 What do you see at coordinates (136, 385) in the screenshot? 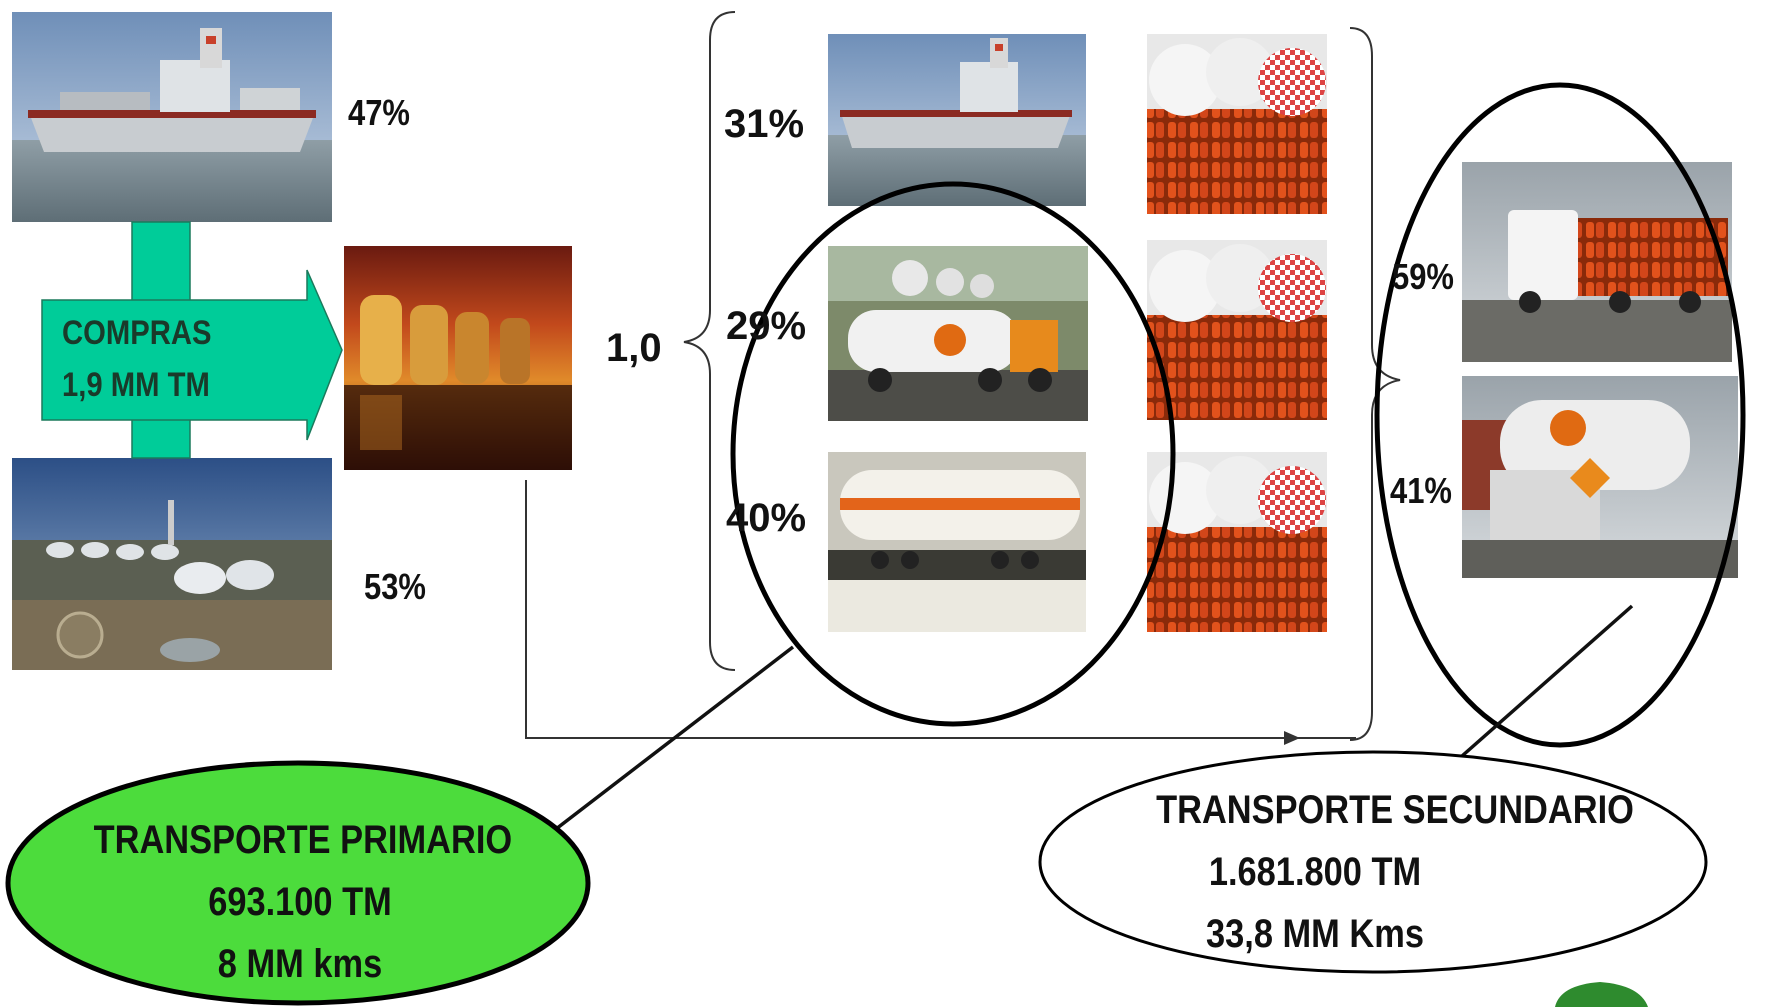
I see `compras-quantity: 1,9 MM TM` at bounding box center [136, 385].